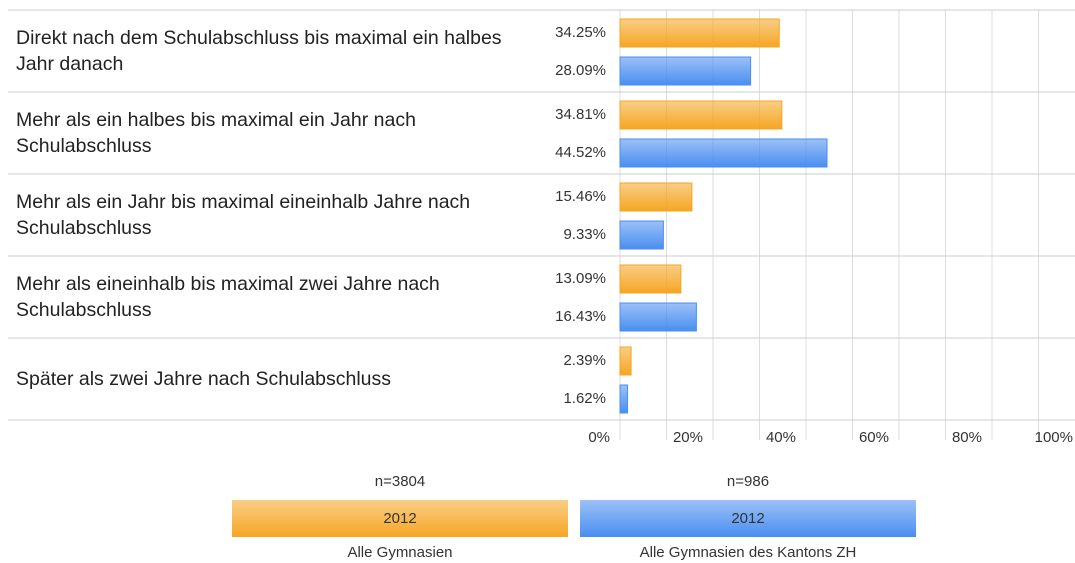 This screenshot has width=1075, height=563. What do you see at coordinates (688, 437) in the screenshot?
I see `x-tick-label: 20%` at bounding box center [688, 437].